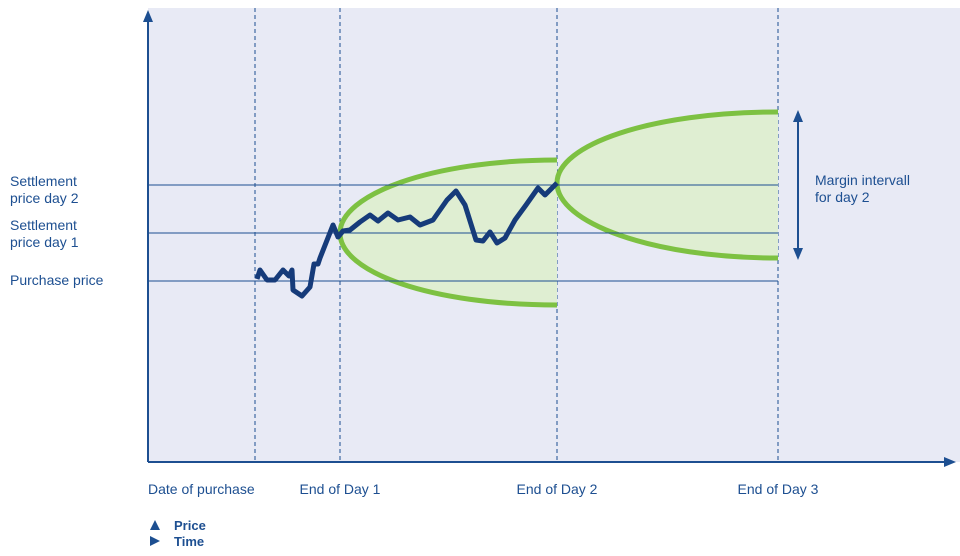 The height and width of the screenshot is (556, 960). What do you see at coordinates (44, 233) in the screenshot?
I see `y-label: Settlement price day 1` at bounding box center [44, 233].